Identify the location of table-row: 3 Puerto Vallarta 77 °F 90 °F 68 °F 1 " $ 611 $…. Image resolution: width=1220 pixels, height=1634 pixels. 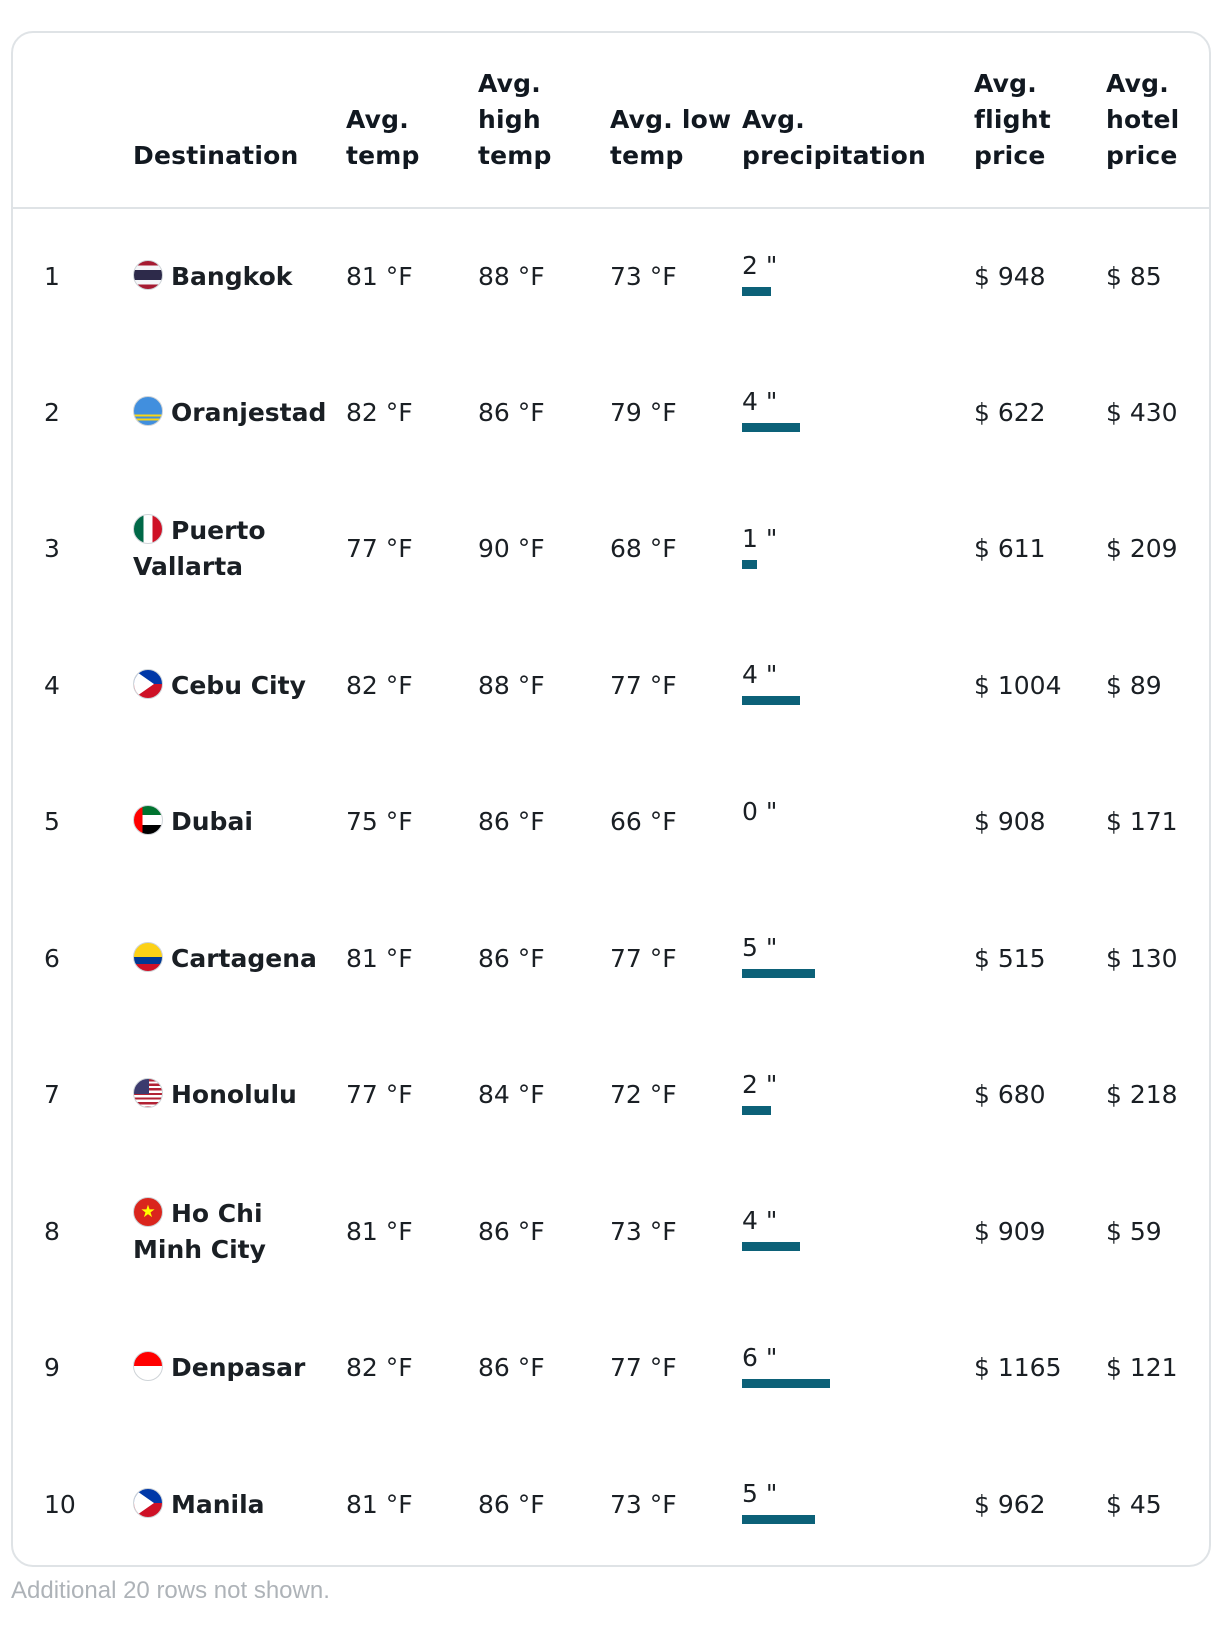
(611, 549).